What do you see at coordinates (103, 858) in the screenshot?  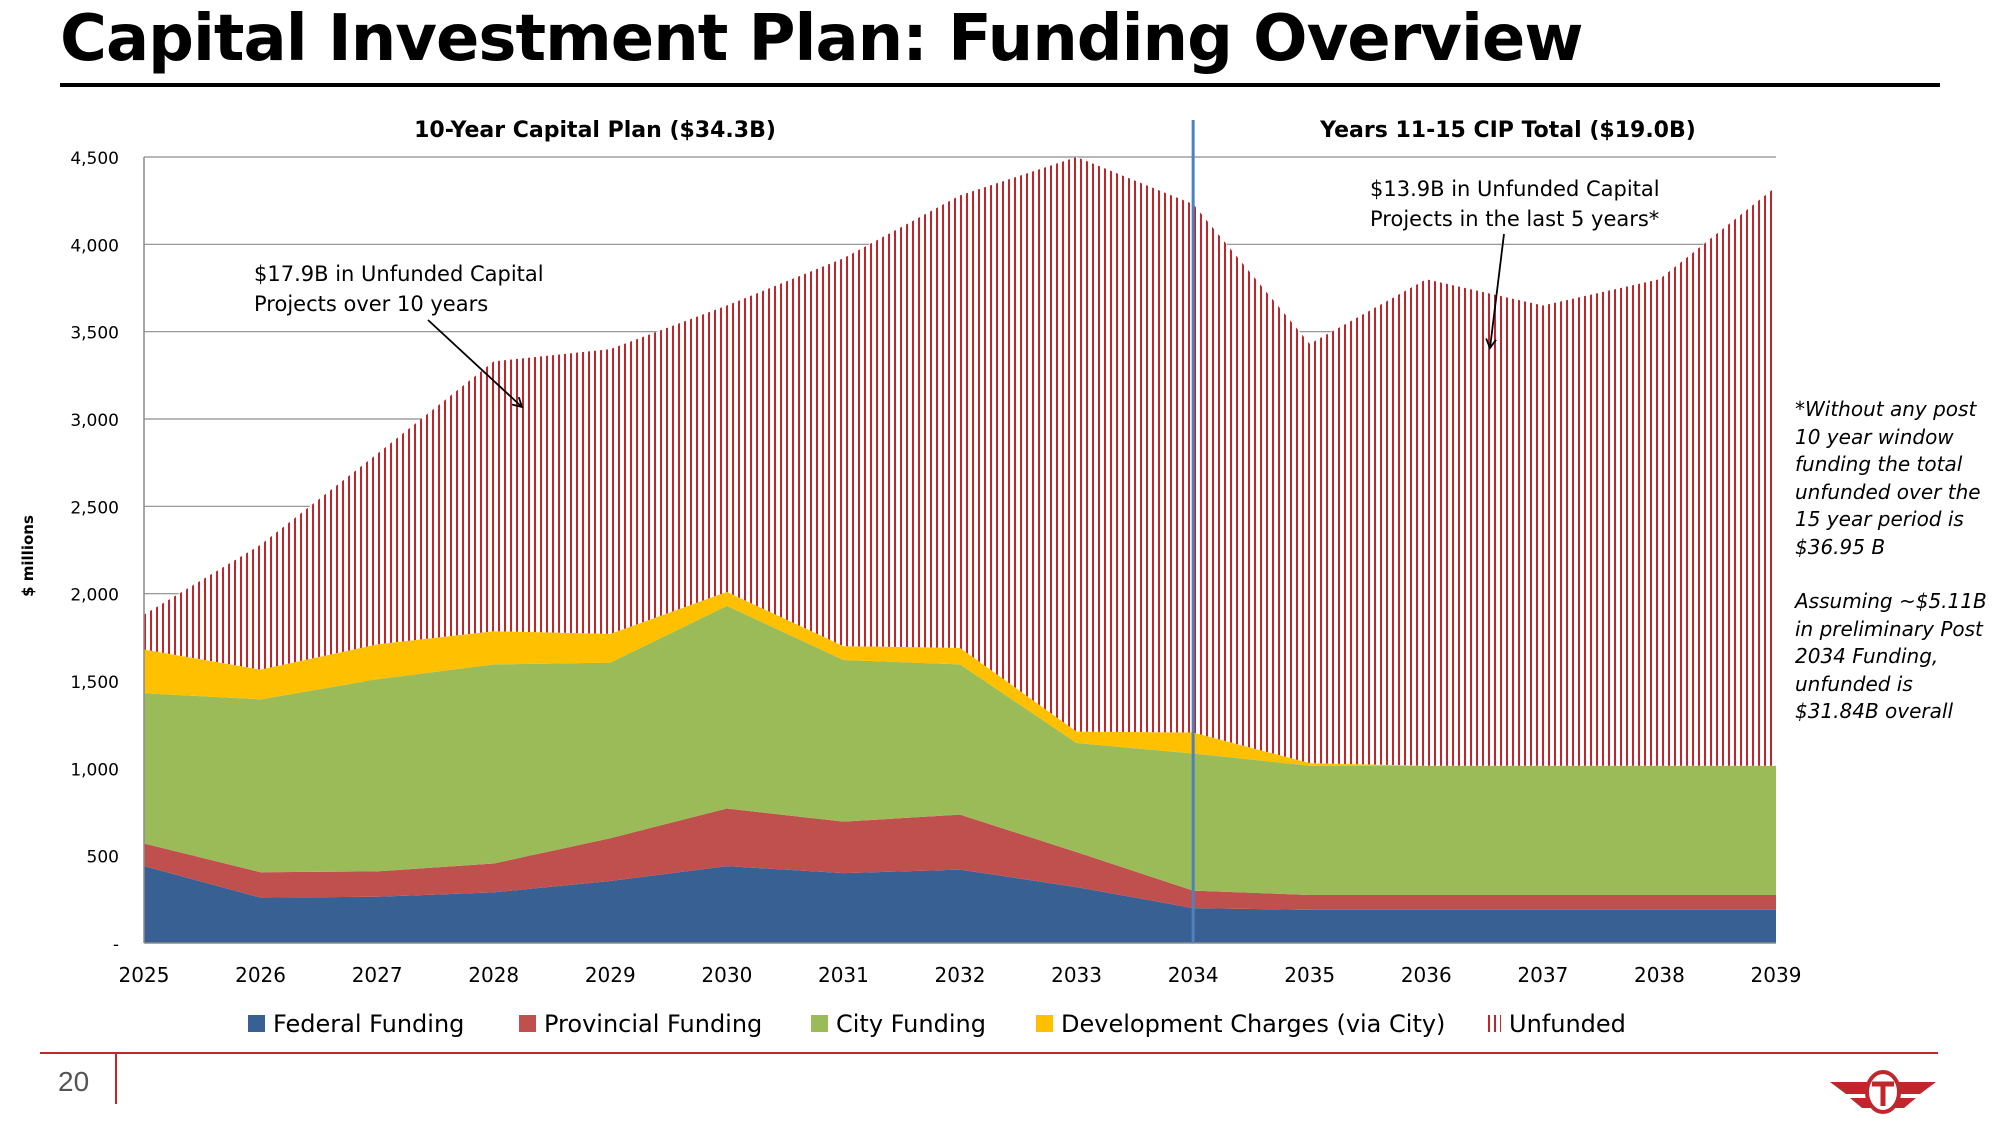 I see `y-tick-label: 500` at bounding box center [103, 858].